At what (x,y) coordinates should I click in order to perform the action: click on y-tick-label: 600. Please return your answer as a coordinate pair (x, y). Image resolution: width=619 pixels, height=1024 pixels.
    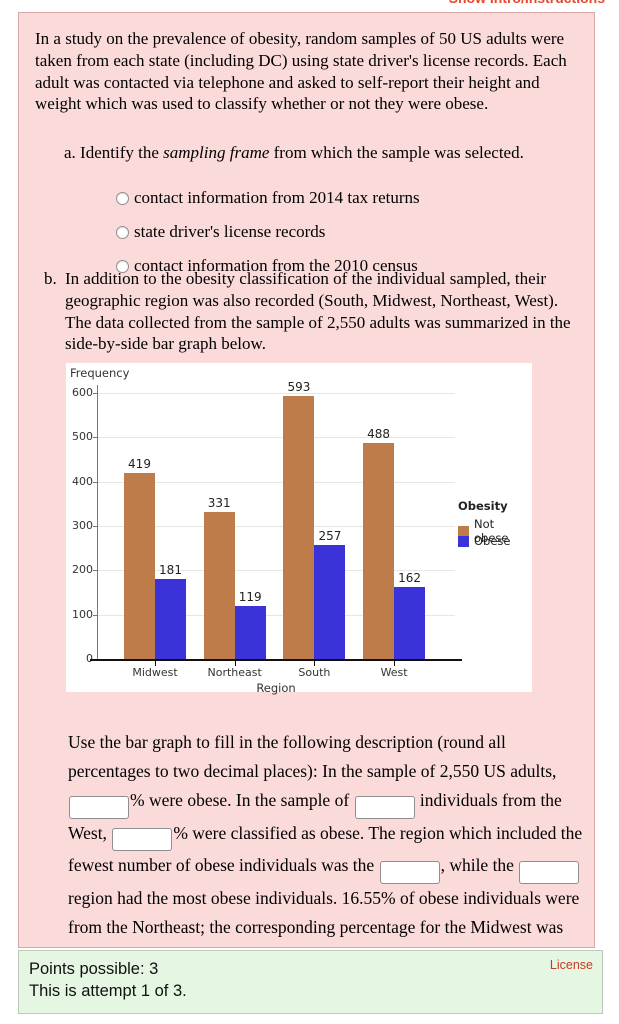
    Looking at the image, I should click on (82, 392).